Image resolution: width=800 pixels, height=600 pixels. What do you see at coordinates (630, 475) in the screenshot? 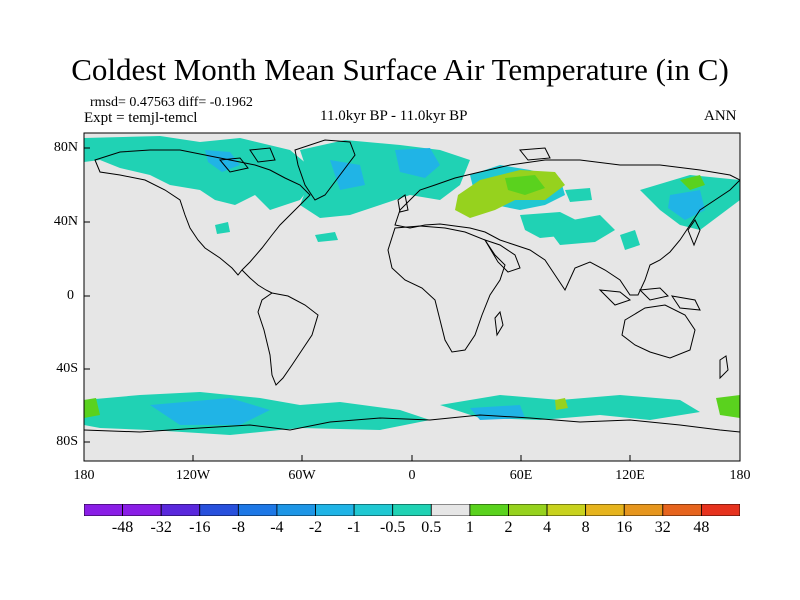
I see `lon-label-120e: 120E` at bounding box center [630, 475].